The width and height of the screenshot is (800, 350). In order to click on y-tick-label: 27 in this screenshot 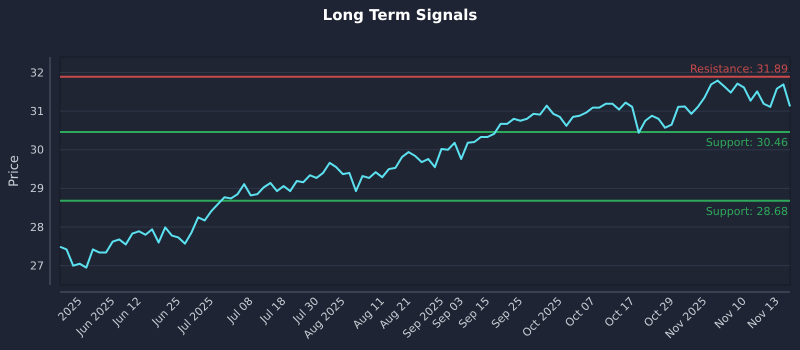, I will do `click(37, 266)`.